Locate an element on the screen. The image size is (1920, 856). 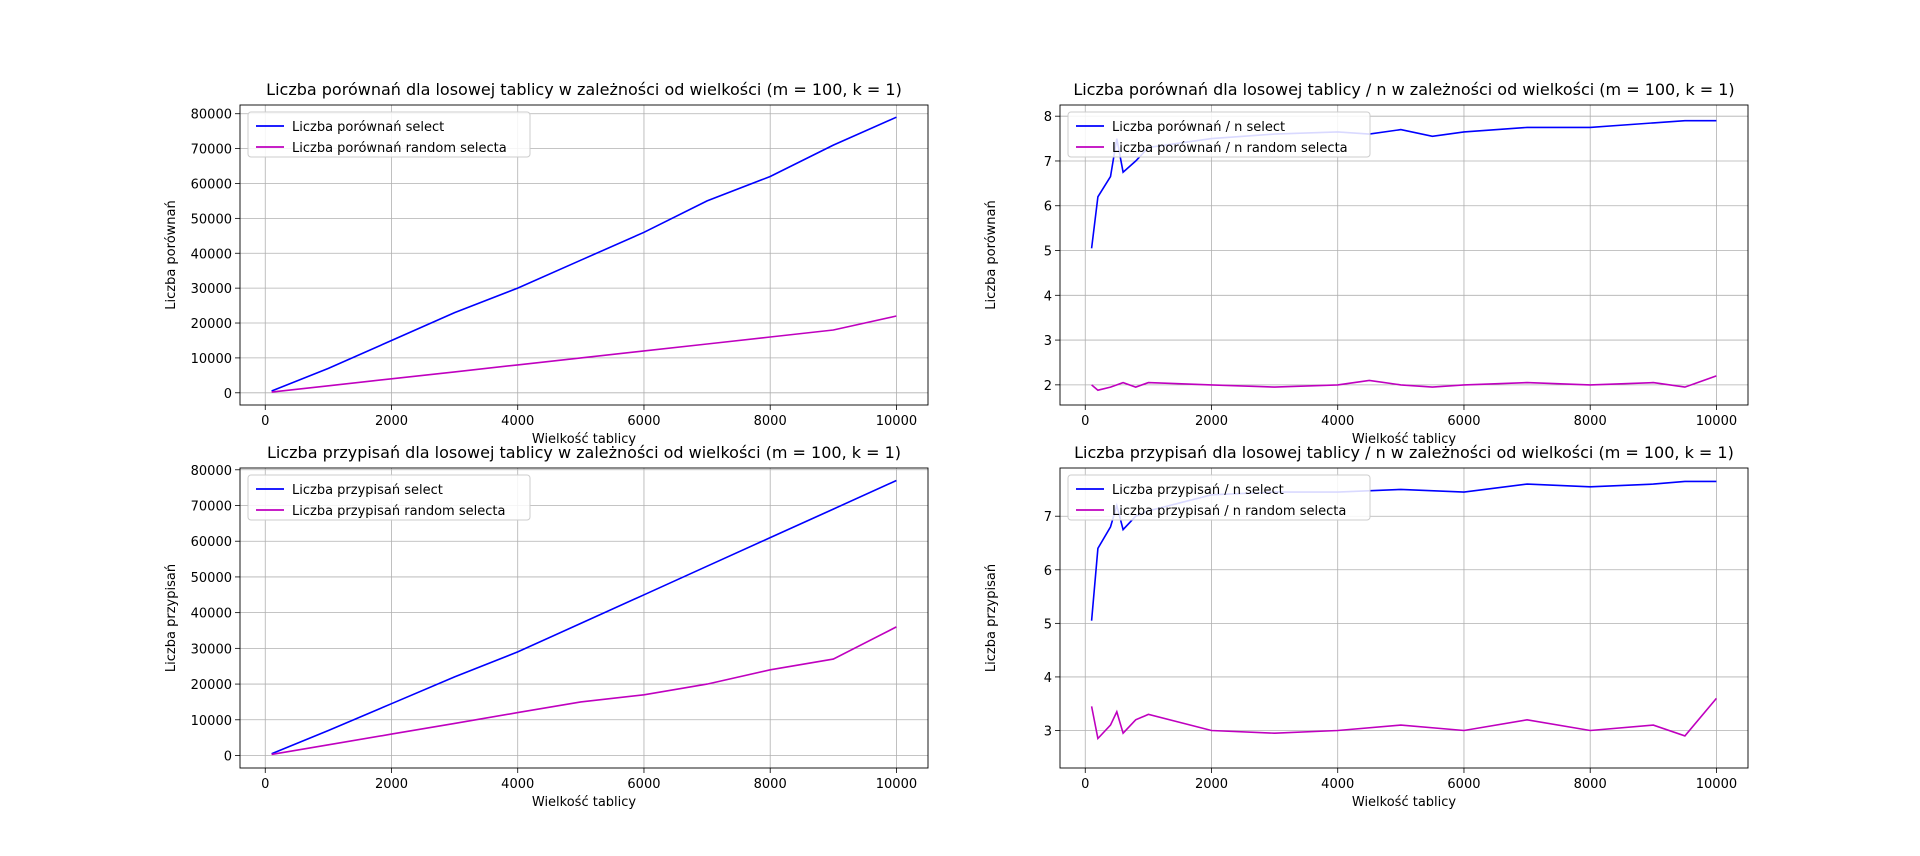
legend-label-2: Liczba przypisań random selecta is located at coordinates (398, 511).